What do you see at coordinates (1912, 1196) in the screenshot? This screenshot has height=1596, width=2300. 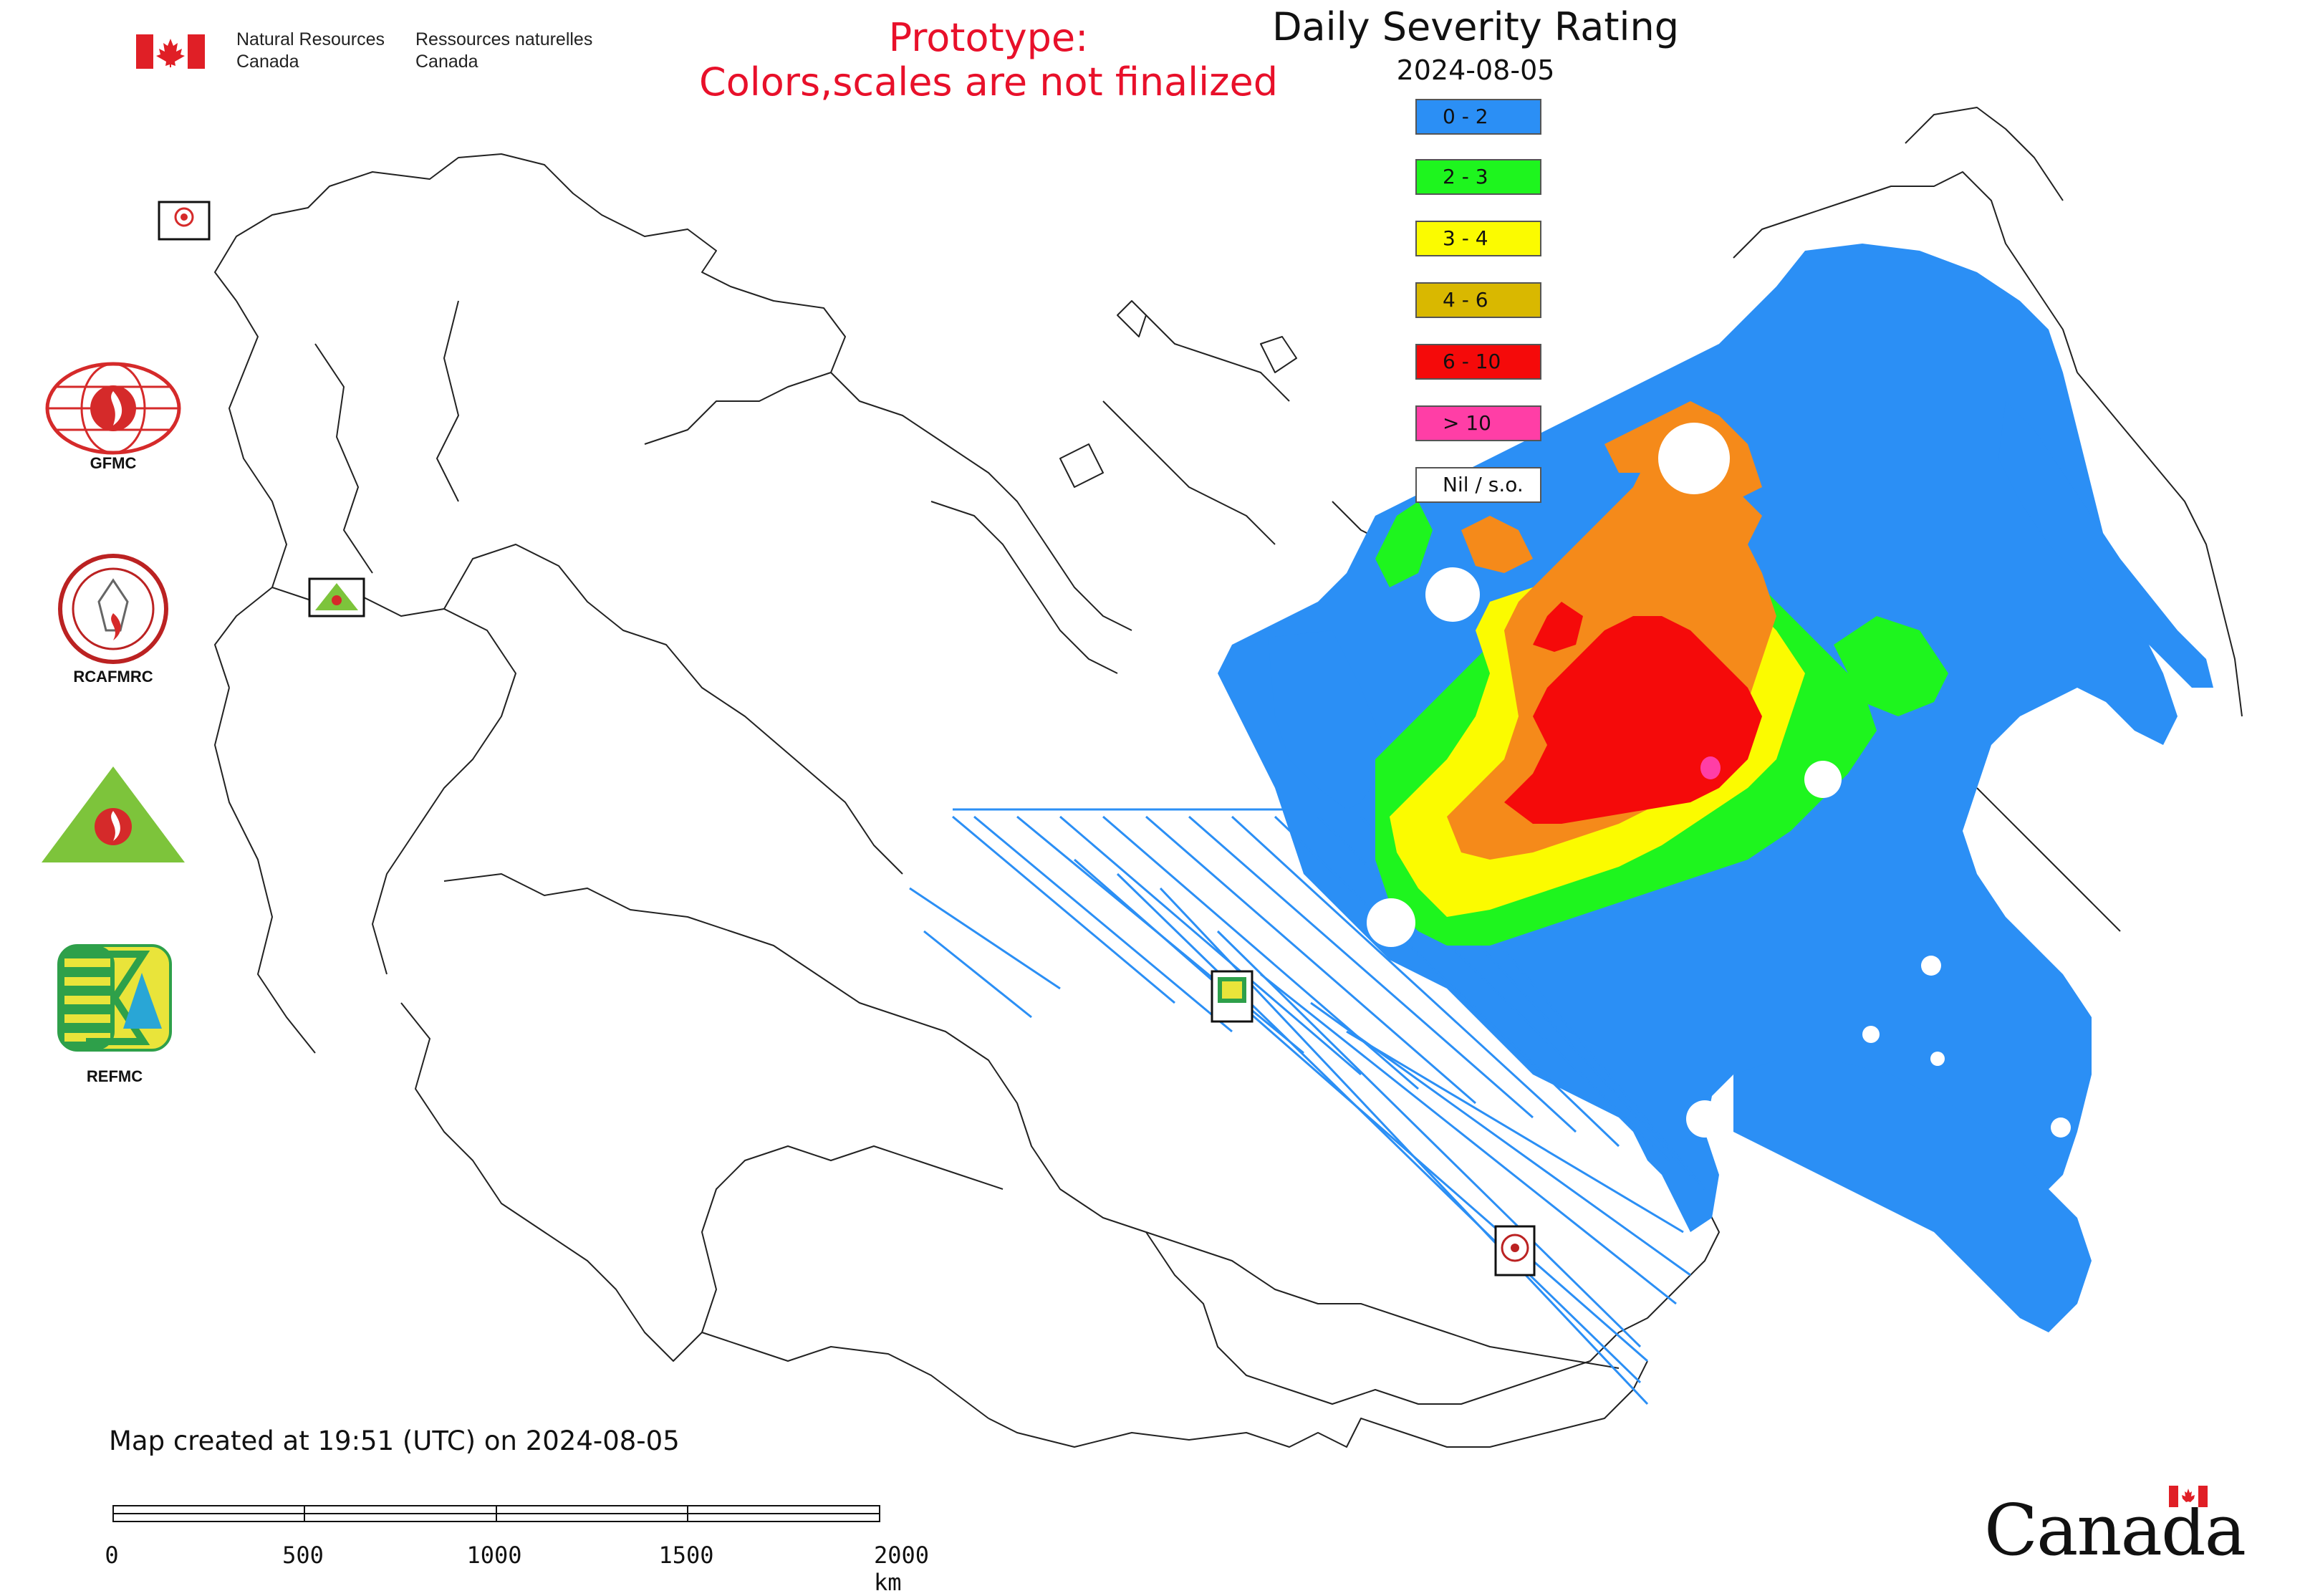 I see `dsr-class-0-2-amur` at bounding box center [1912, 1196].